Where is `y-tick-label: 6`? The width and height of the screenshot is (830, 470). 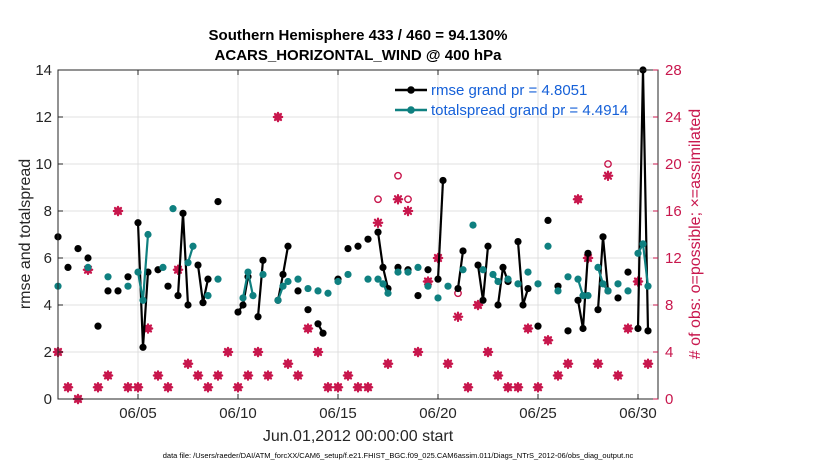
y-tick-label: 6 is located at coordinates (48, 258).